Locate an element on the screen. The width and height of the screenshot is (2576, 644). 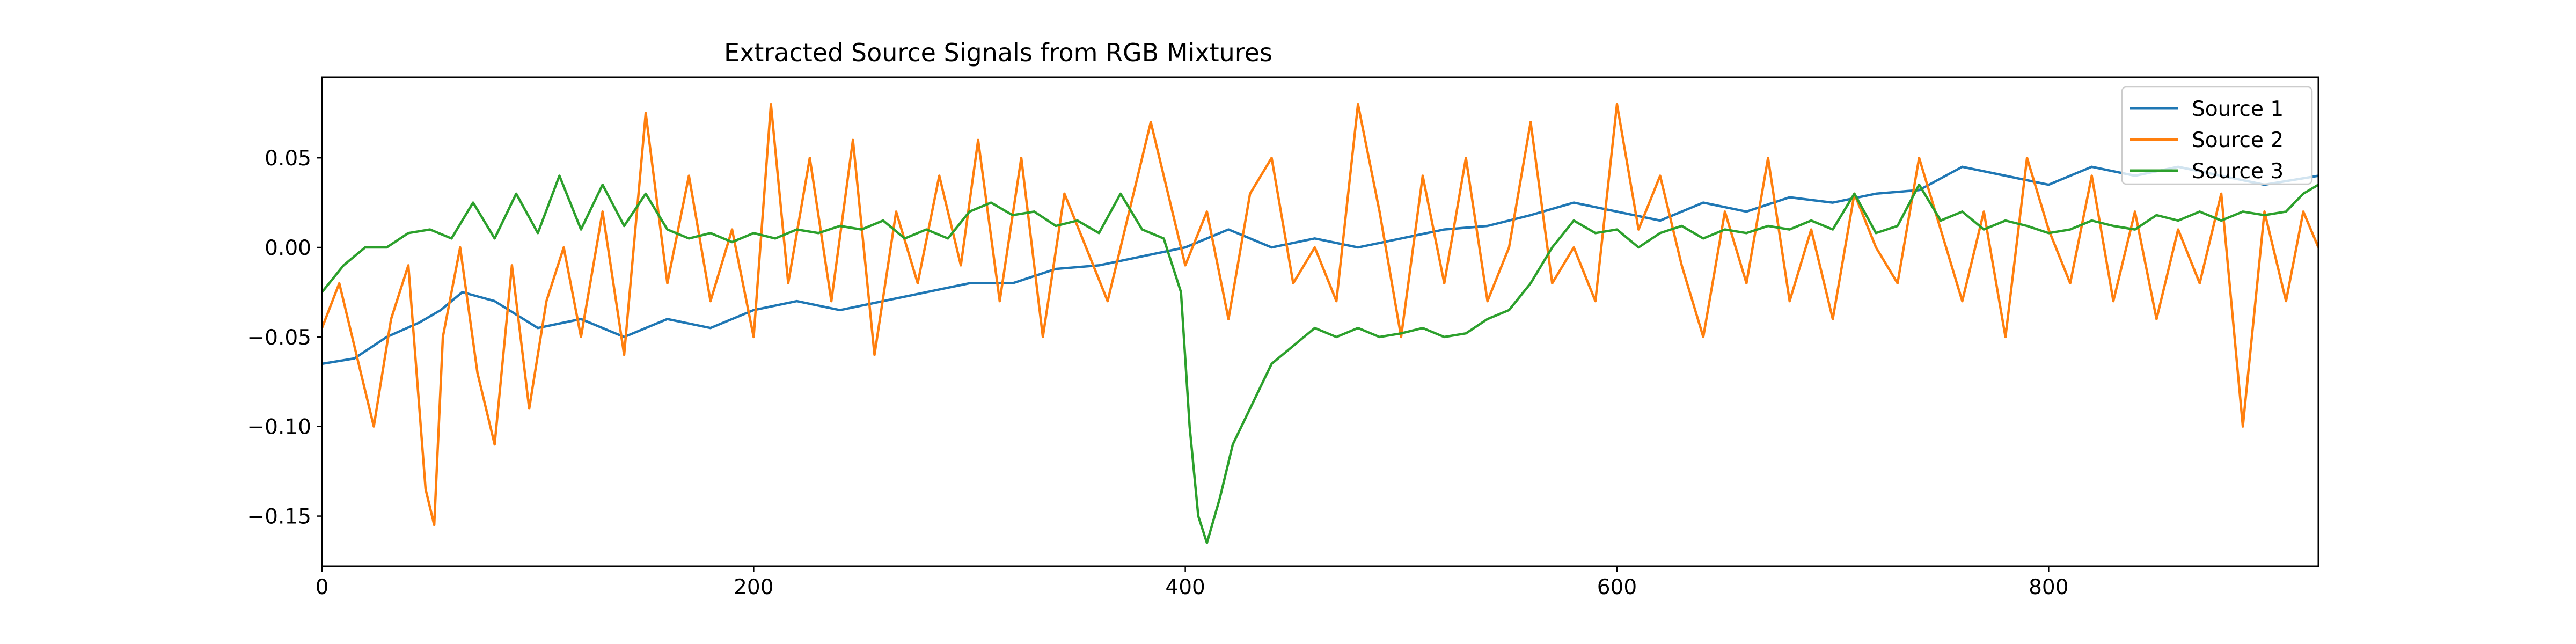
y-tick-label: −0.10 is located at coordinates (279, 427).